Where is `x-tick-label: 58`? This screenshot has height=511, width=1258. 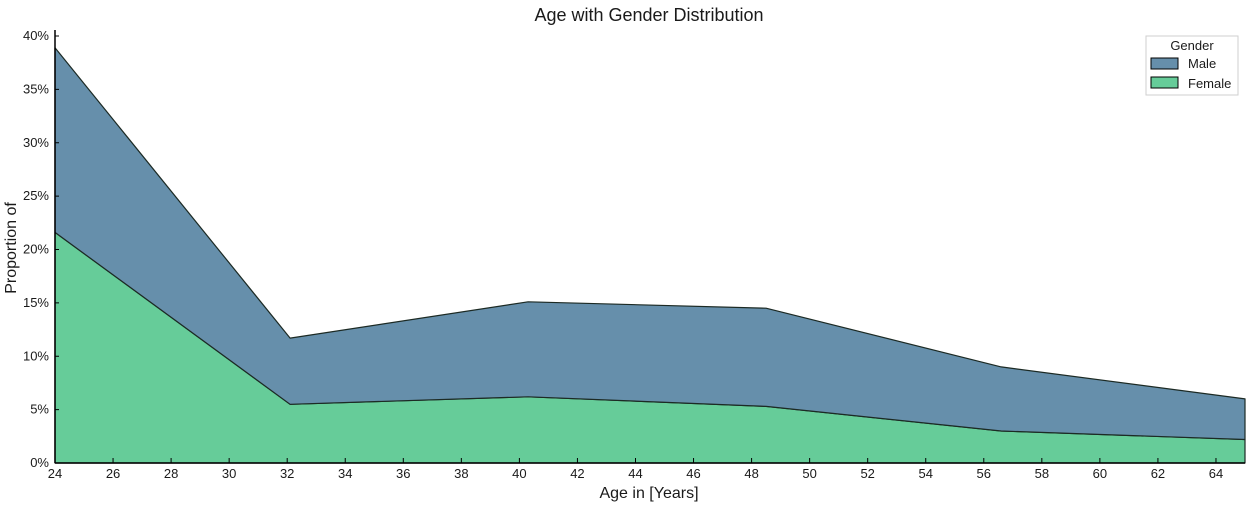
x-tick-label: 58 is located at coordinates (1042, 473).